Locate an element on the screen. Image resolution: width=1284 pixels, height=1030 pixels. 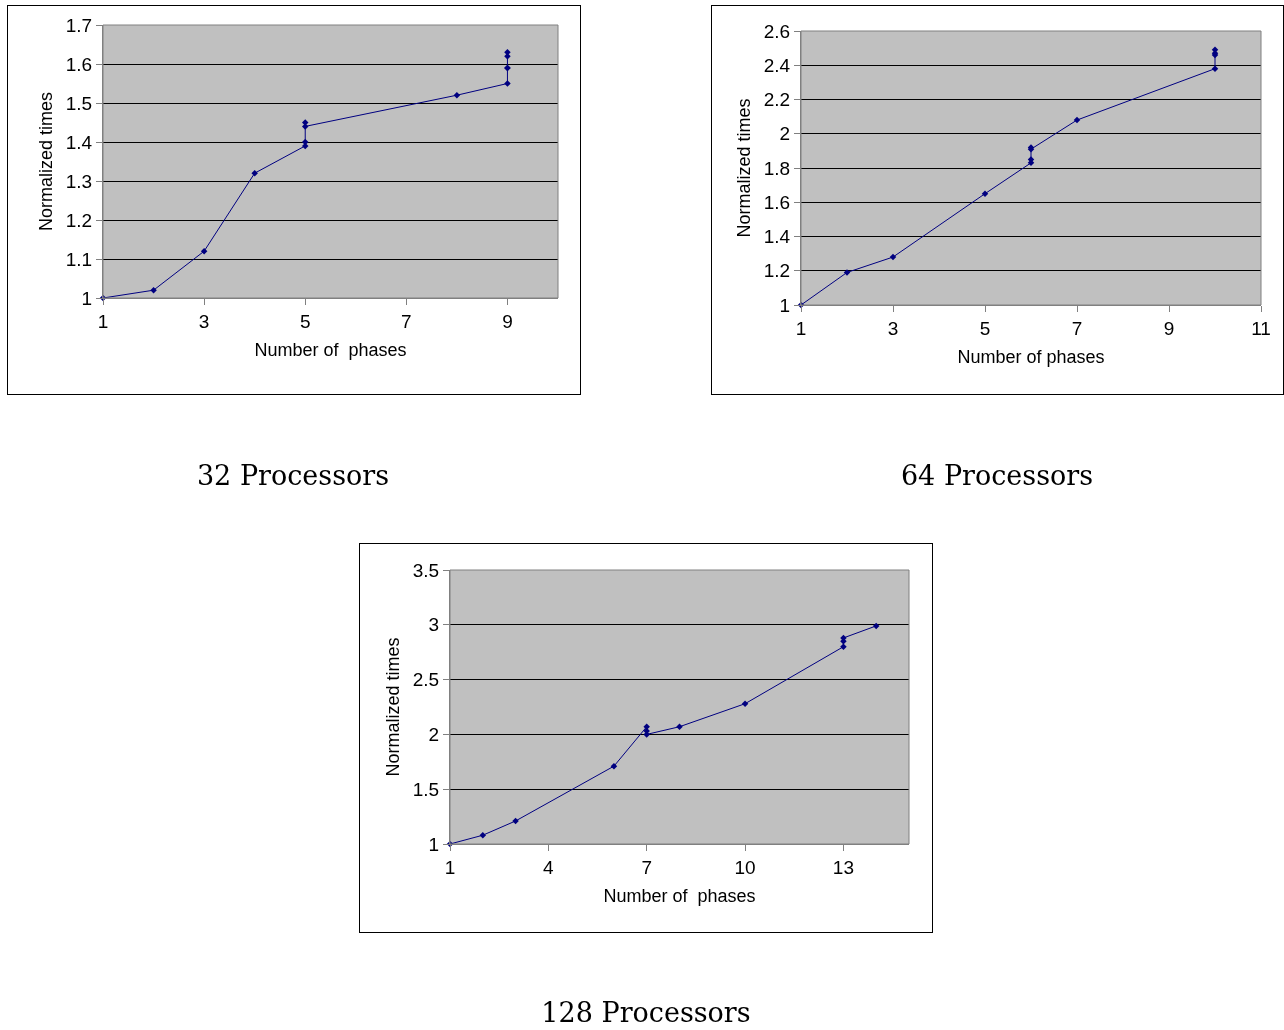
y-tick-label: 2.2 is located at coordinates (777, 100).